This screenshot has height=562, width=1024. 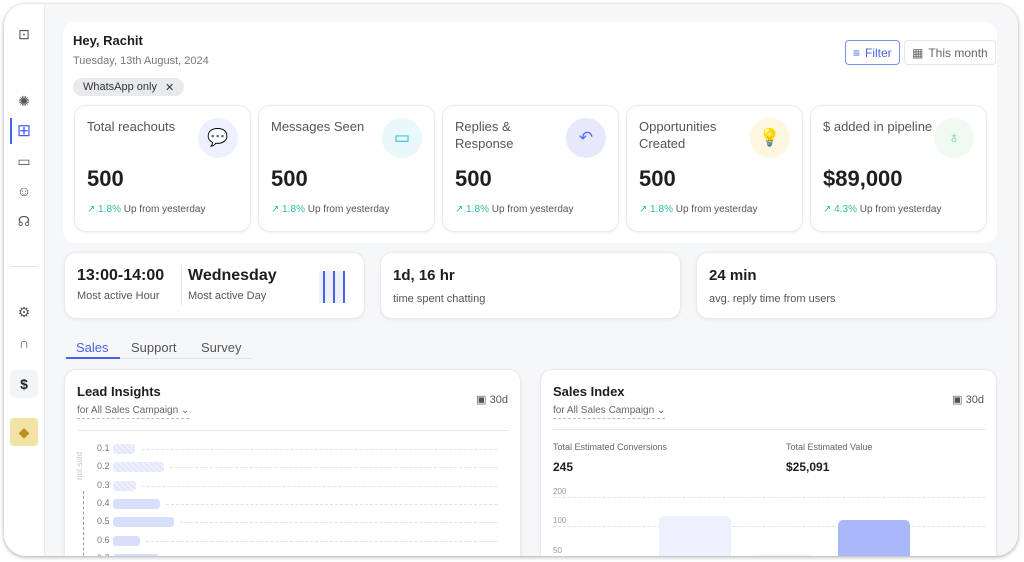 What do you see at coordinates (121, 275) in the screenshot?
I see `active-hour: 13:00-14:00` at bounding box center [121, 275].